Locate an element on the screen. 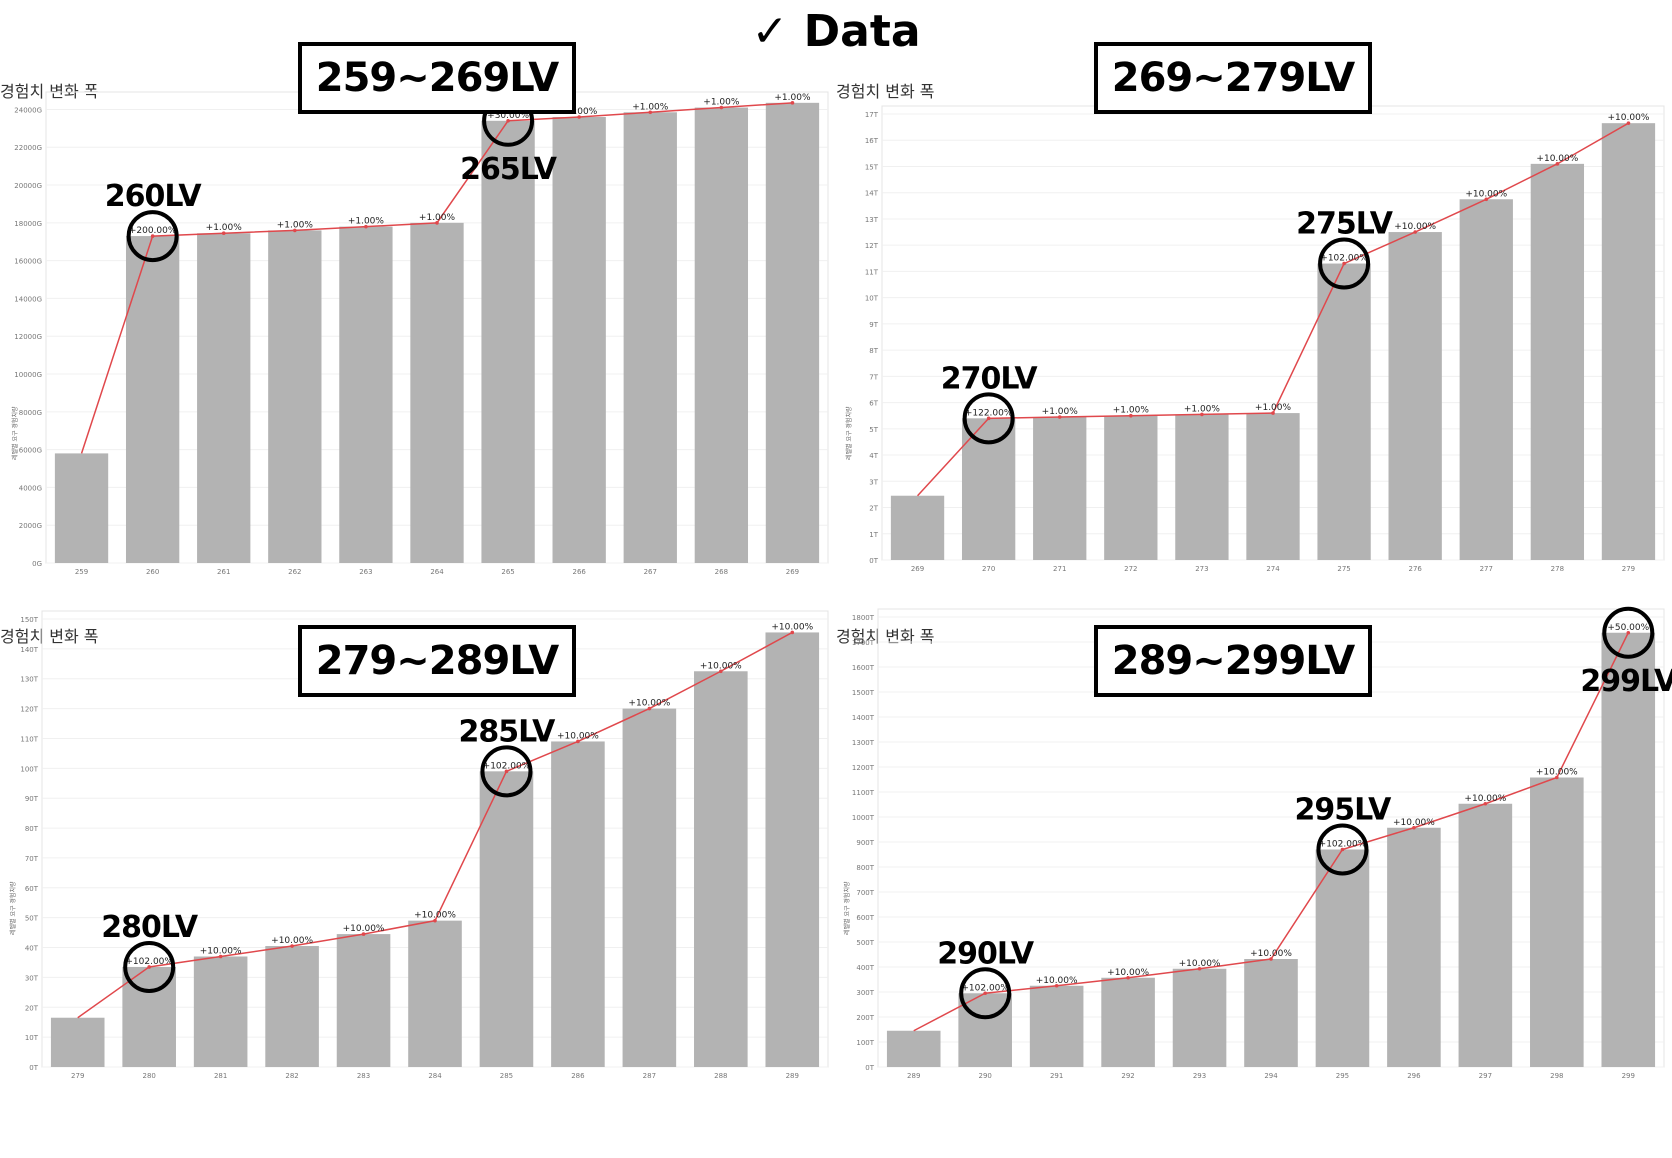 The width and height of the screenshot is (1672, 1158). x-tick-label: 288 is located at coordinates (720, 1076).